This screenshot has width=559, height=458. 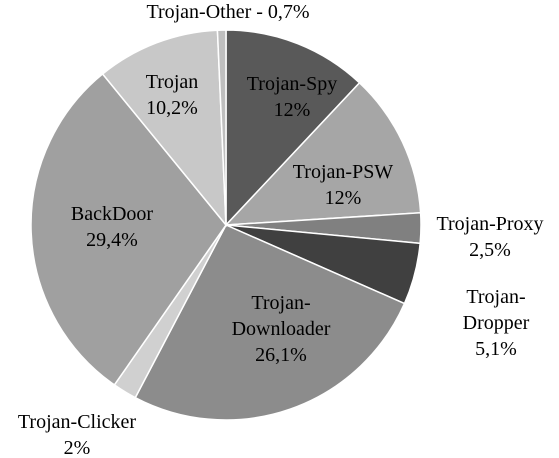 What do you see at coordinates (292, 84) in the screenshot?
I see `slice-label-line: Trojan-Spy` at bounding box center [292, 84].